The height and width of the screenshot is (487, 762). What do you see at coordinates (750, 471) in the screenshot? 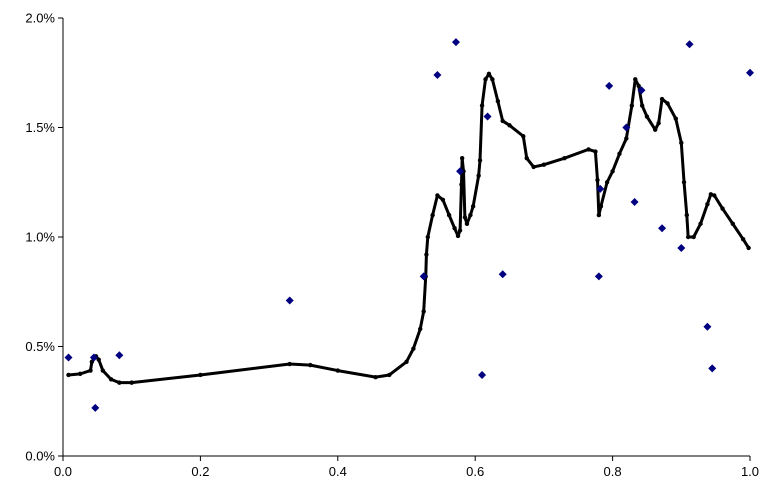
I see `x-tick-label: 1.0` at bounding box center [750, 471].